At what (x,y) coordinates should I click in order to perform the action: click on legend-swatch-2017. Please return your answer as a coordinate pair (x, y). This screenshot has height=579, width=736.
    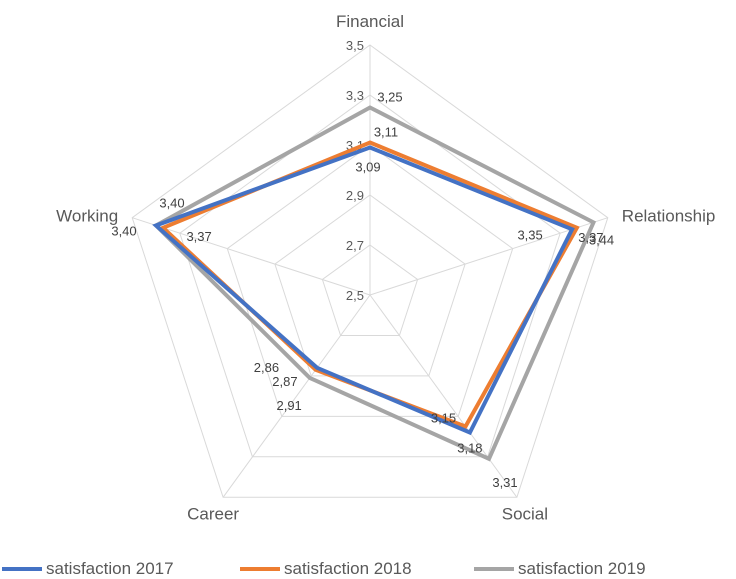
    Looking at the image, I should click on (22, 568).